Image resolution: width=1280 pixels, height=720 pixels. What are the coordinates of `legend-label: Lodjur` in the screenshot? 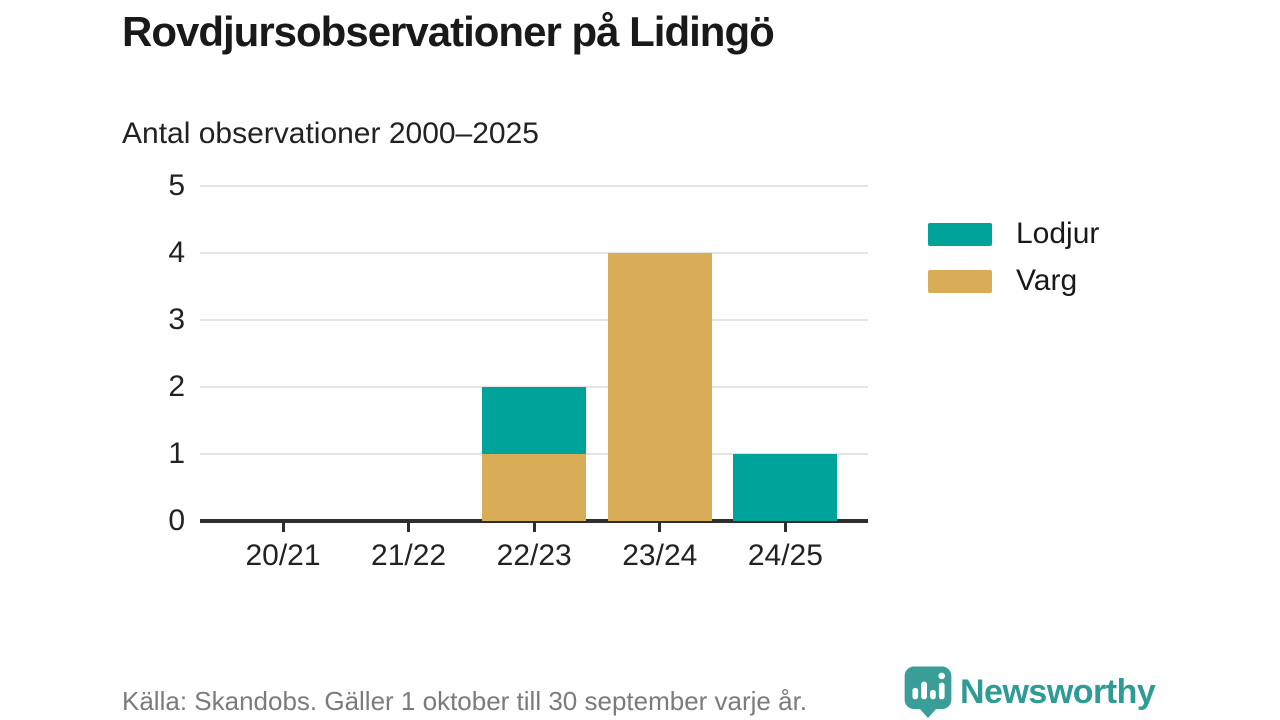 It's located at (1058, 233).